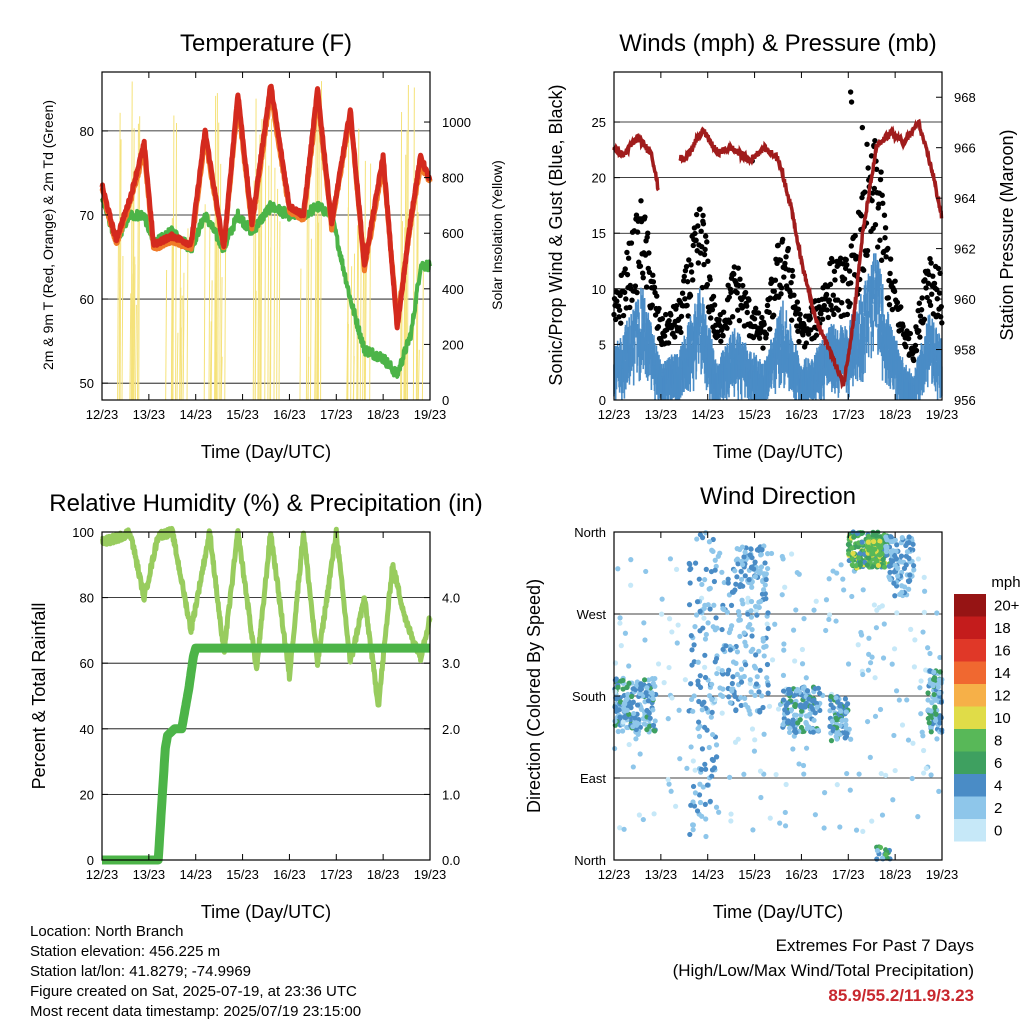 The width and height of the screenshot is (1024, 1024). Describe the element at coordinates (242, 414) in the screenshot. I see `xtick-label: 15/23` at that location.